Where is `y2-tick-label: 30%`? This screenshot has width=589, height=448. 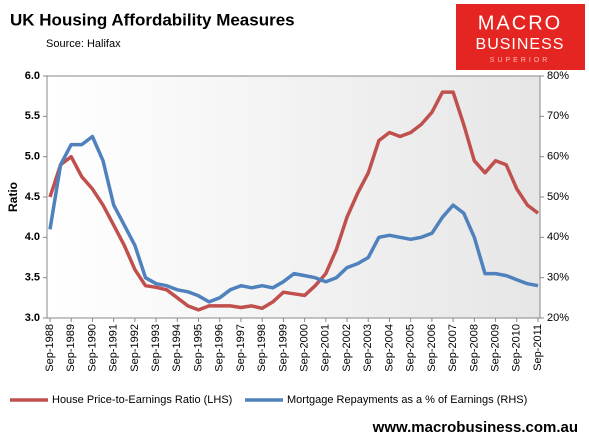 y2-tick-label: 30% is located at coordinates (558, 278).